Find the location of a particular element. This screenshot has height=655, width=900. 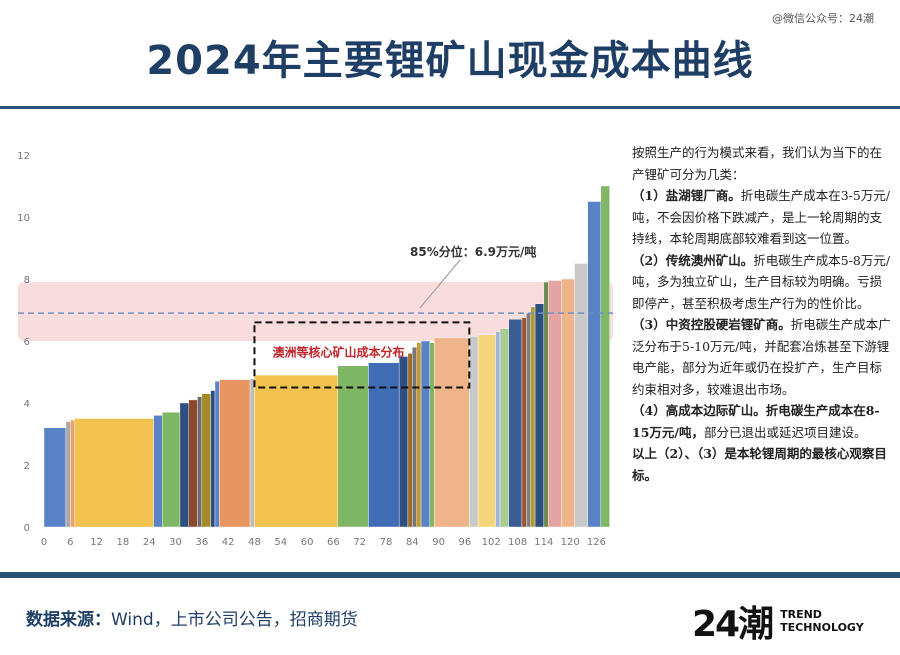

x-tick-label: 72 is located at coordinates (359, 542).